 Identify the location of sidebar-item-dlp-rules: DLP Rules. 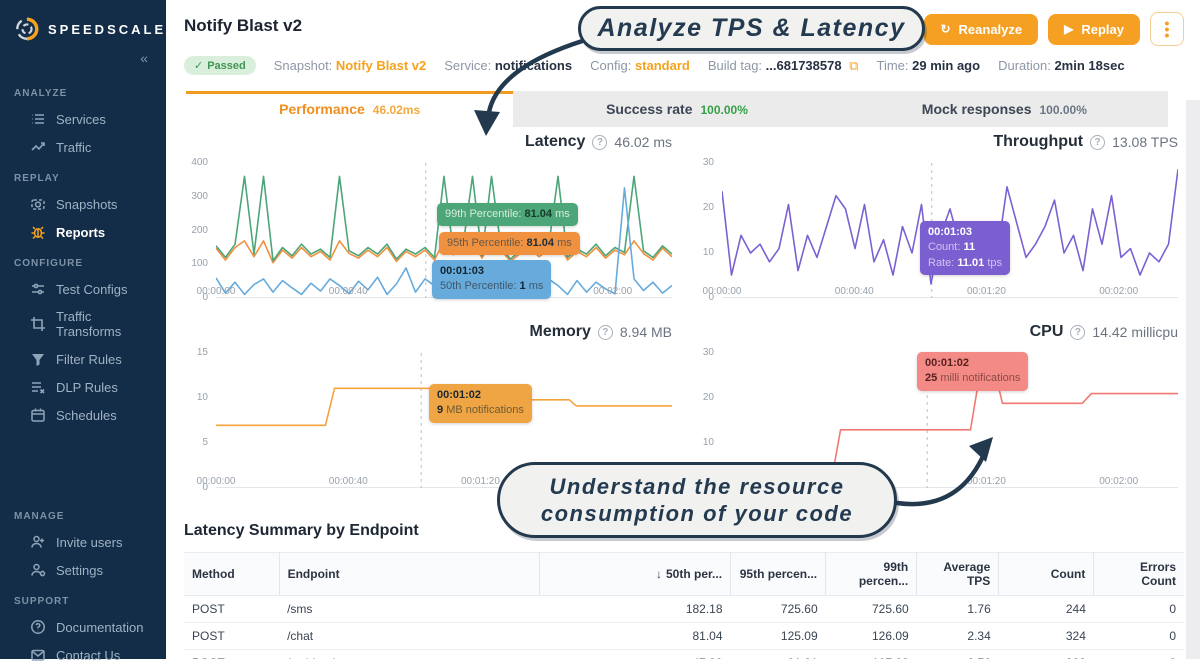
(83, 387).